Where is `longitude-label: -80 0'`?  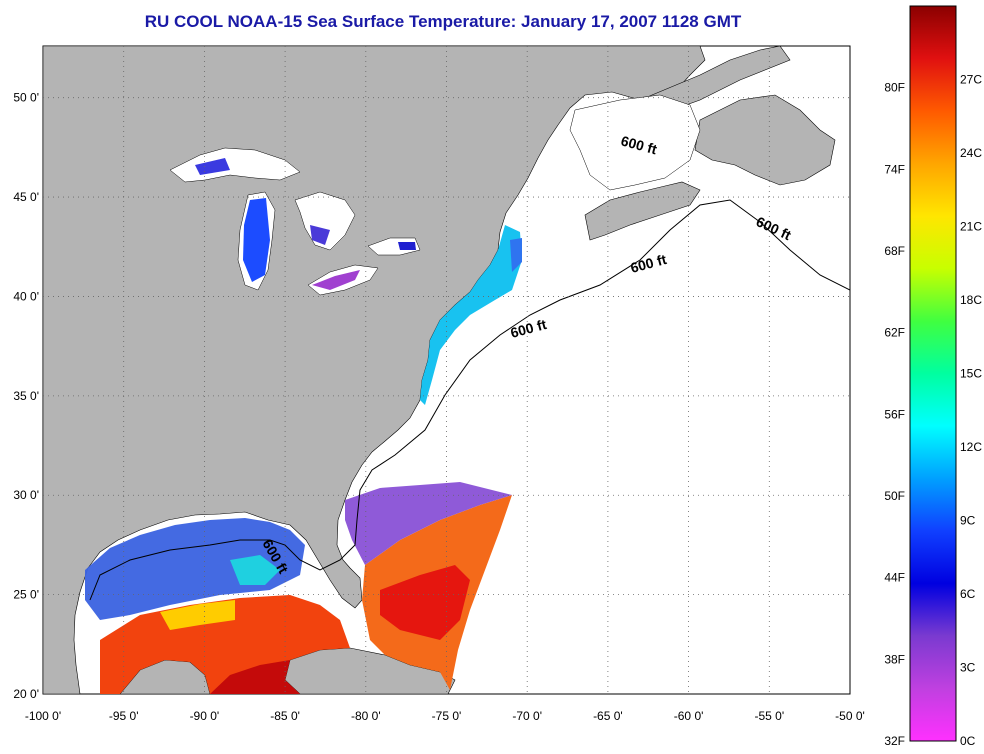
longitude-label: -80 0' is located at coordinates (366, 716).